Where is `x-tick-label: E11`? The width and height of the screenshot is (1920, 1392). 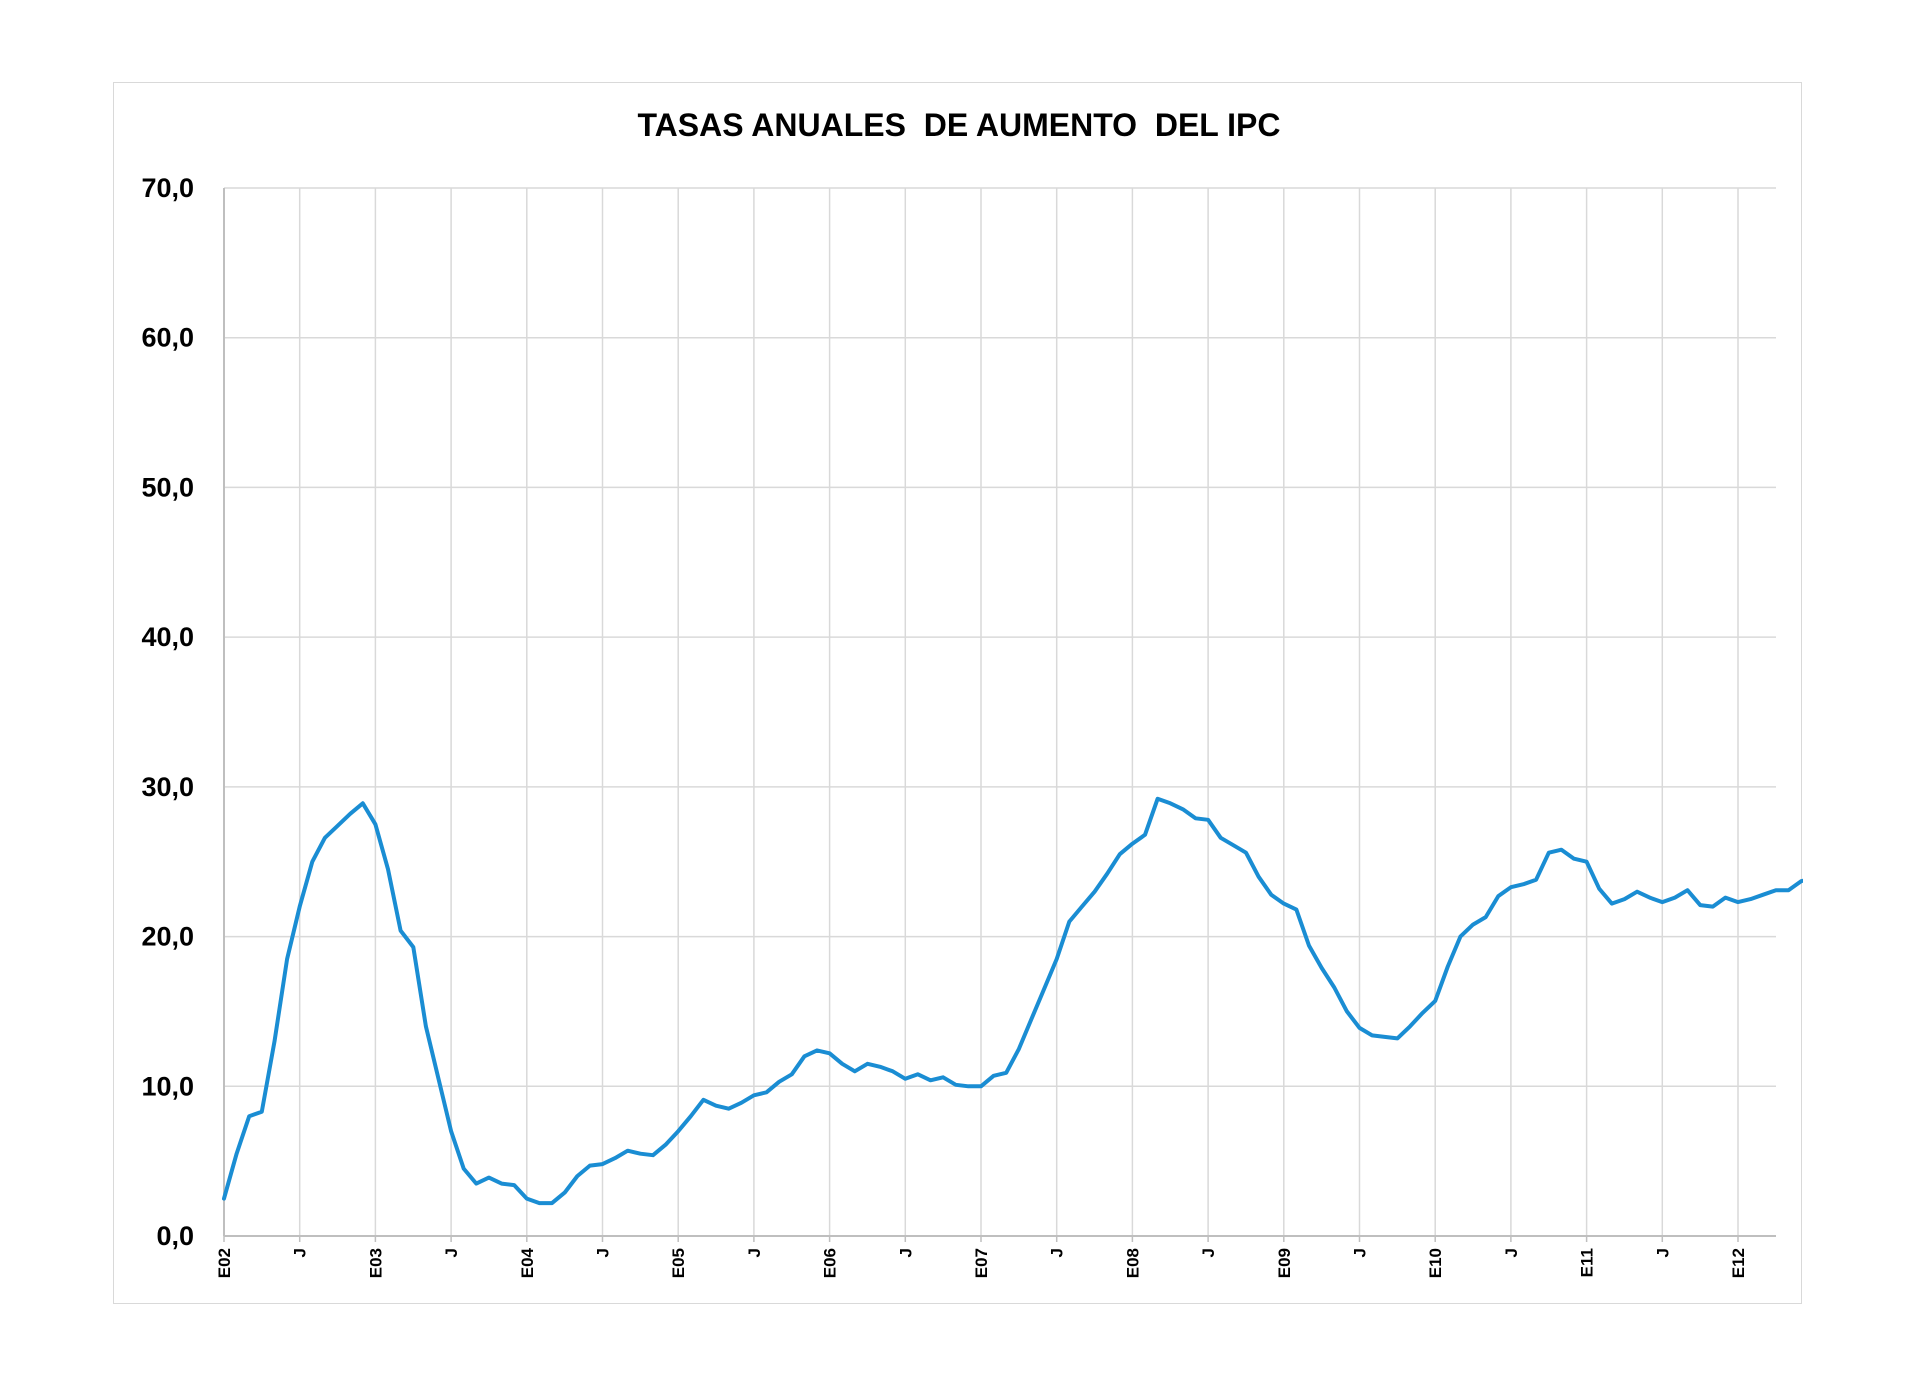
x-tick-label: E11 is located at coordinates (1587, 1262).